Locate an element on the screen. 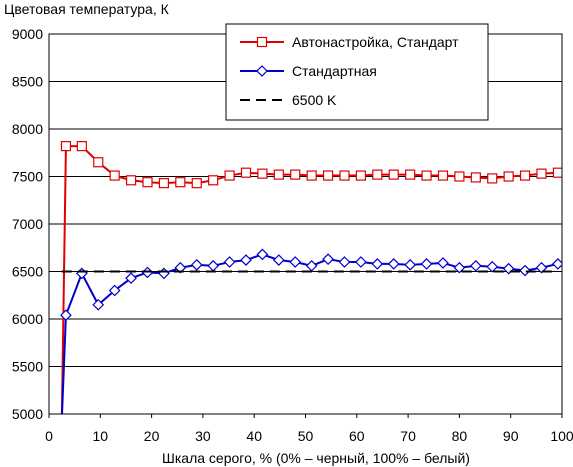 The image size is (573, 467). x-tick-label: 10 is located at coordinates (101, 436).